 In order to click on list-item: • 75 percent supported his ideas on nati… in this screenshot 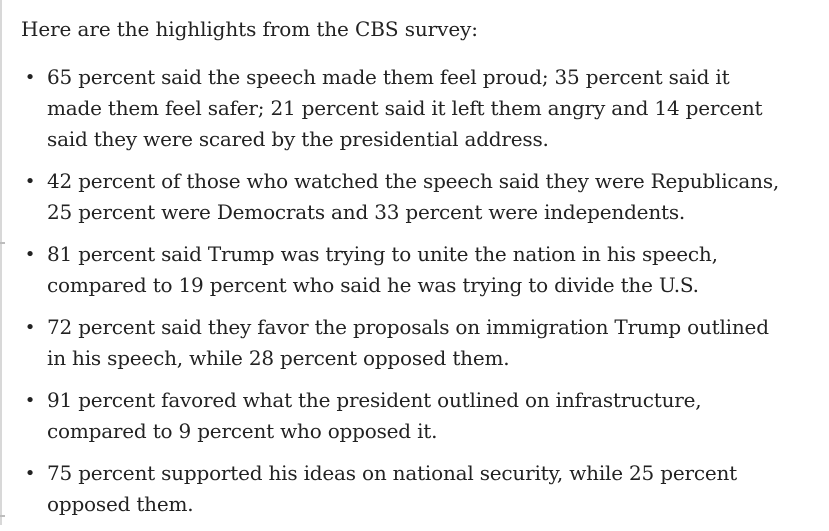, I will do `click(416, 489)`.